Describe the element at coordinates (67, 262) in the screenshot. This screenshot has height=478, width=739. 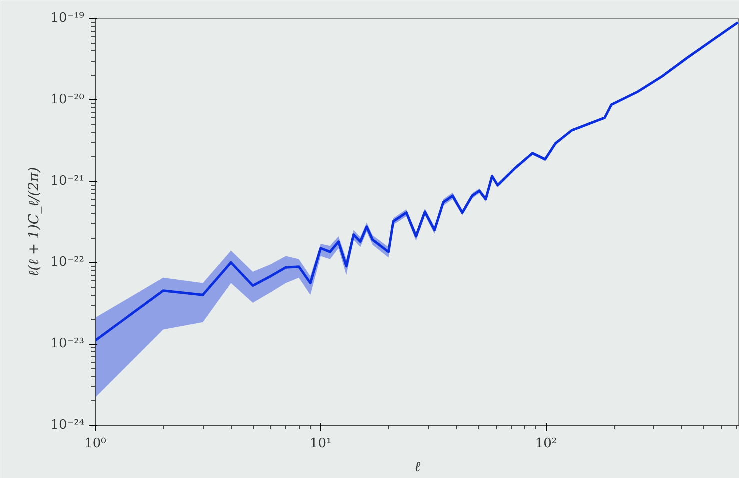
I see `y-tick-label: 10⁻²²` at that location.